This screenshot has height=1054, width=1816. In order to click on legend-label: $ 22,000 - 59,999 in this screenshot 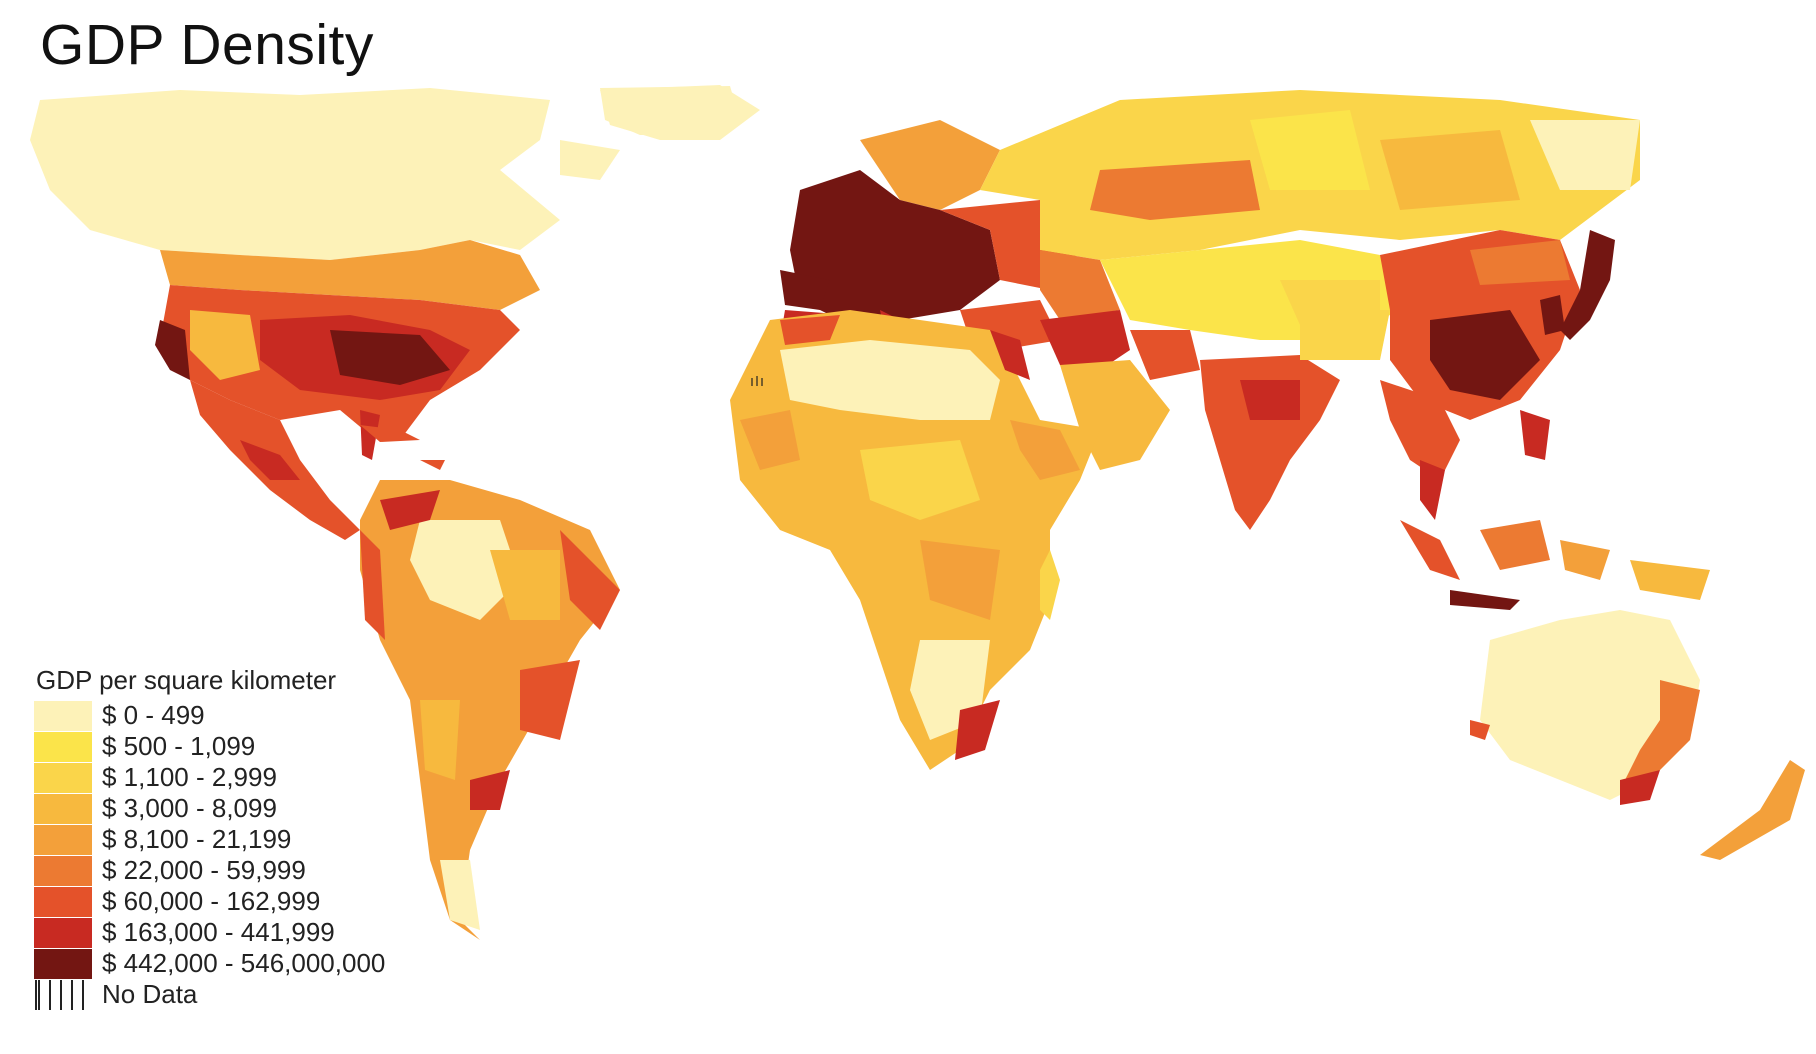, I will do `click(204, 870)`.